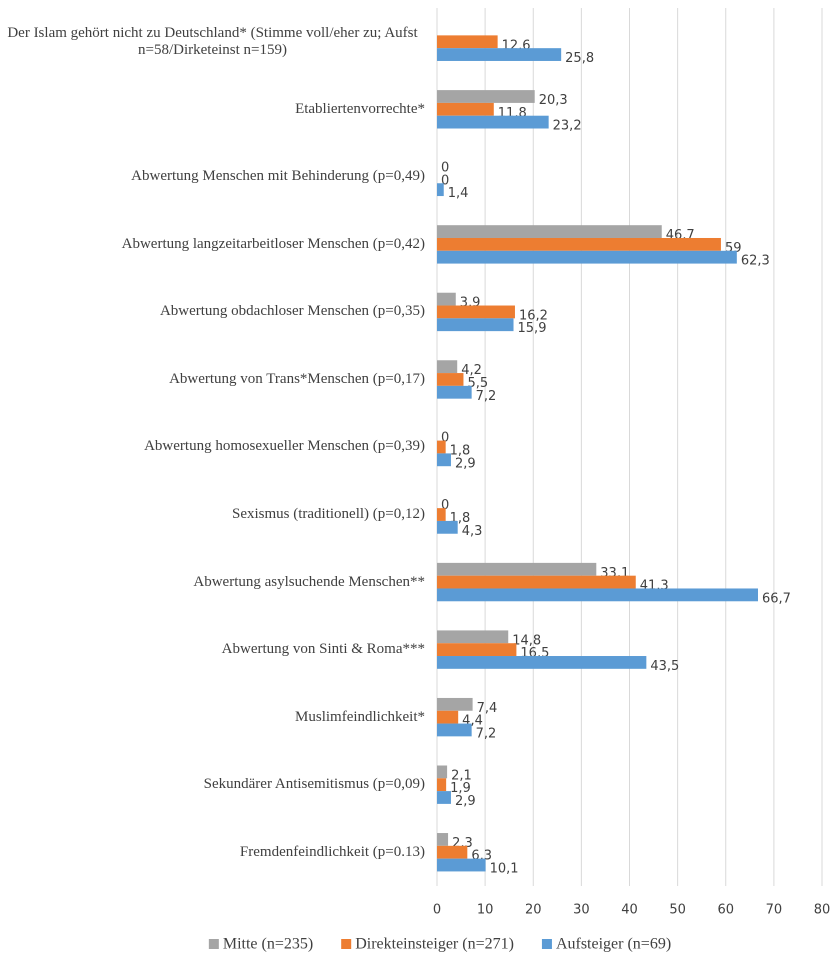 Image resolution: width=835 pixels, height=956 pixels. I want to click on value-label: 1,8, so click(460, 451).